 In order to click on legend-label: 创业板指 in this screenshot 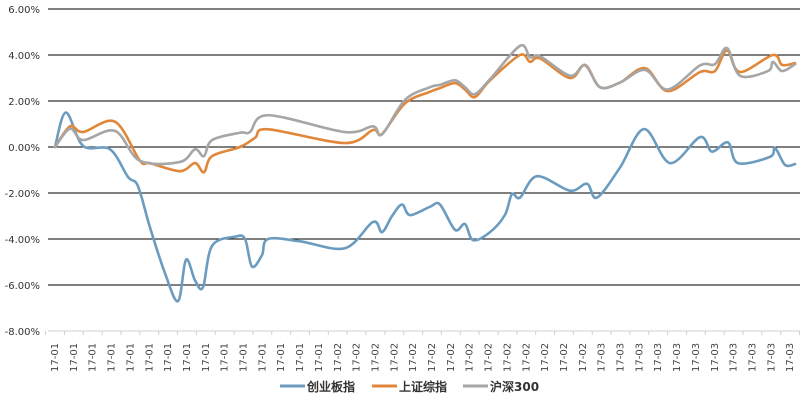, I will do `click(330, 386)`.